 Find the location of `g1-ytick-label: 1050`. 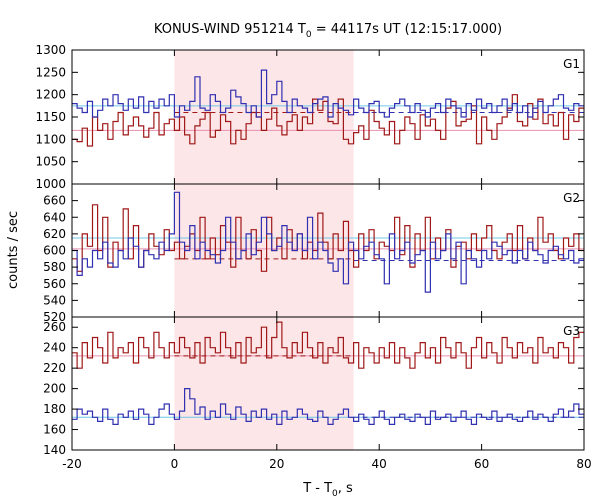

g1-ytick-label: 1050 is located at coordinates (50, 162).